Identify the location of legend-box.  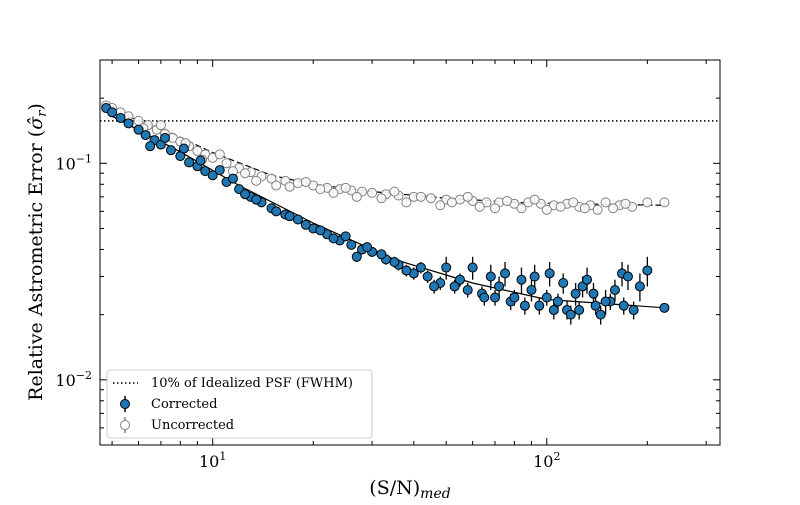
(239, 404).